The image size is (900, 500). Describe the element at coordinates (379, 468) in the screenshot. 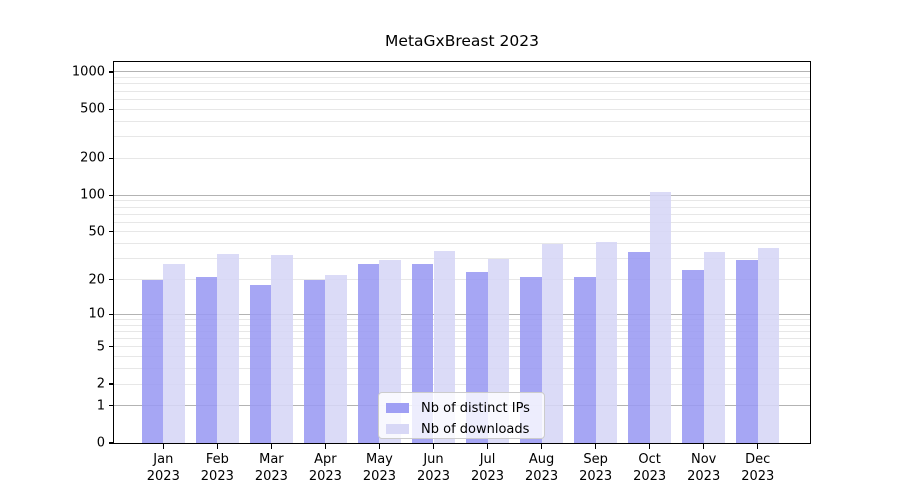

I see `x-tick-label: May 2023` at that location.